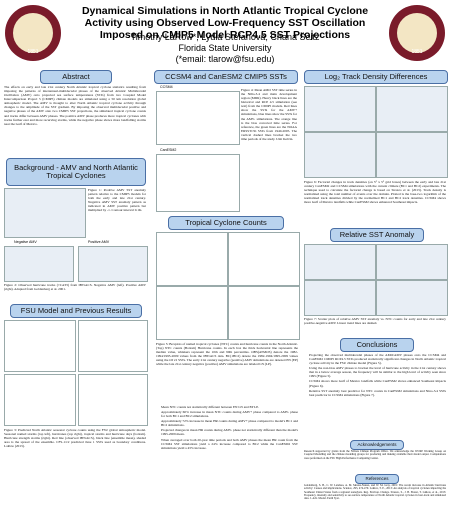 This screenshot has width=450, height=514. I want to click on figure-7b, so click(412, 262).